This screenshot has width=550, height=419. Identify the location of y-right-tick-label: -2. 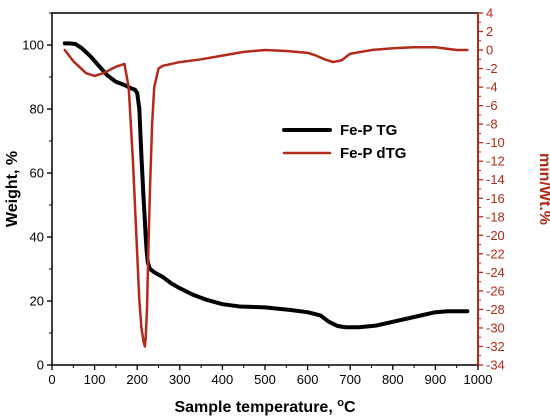
(492, 68).